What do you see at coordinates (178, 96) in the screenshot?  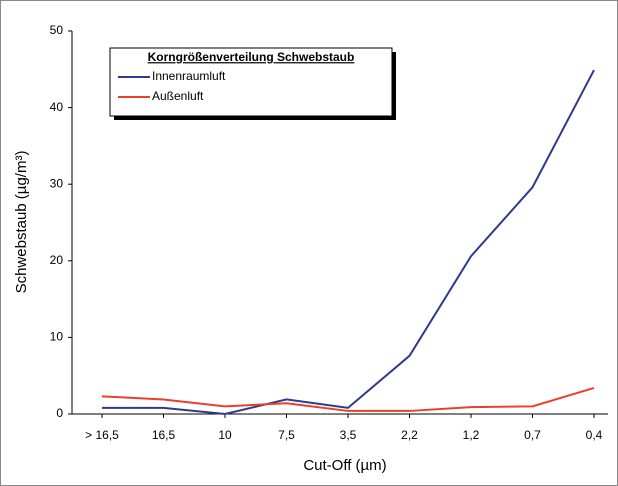 I see `legend-label: Außenluft` at bounding box center [178, 96].